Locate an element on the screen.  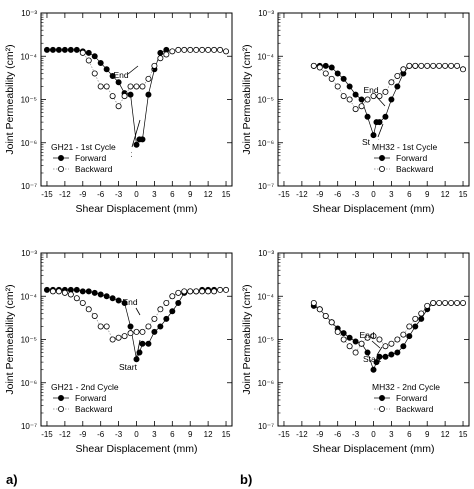
y-tick-label-mh32-2: 10⁻⁴ is located at coordinates (265, 296).